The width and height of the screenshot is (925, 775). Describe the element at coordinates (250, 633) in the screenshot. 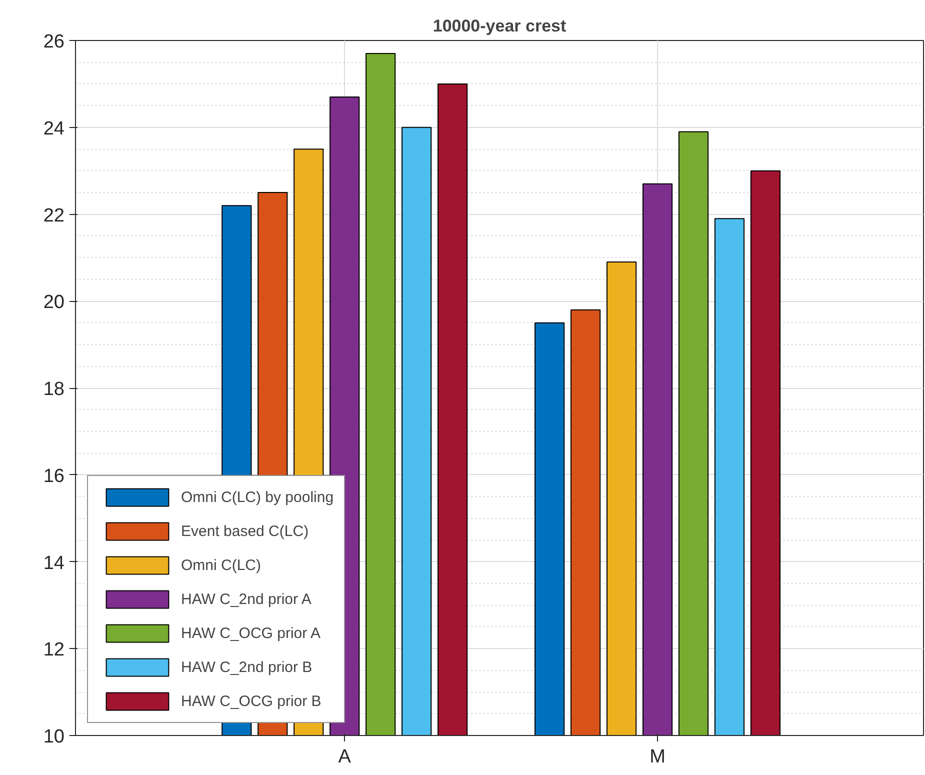

I see `legend-label: HAW C_OCG prior A` at that location.